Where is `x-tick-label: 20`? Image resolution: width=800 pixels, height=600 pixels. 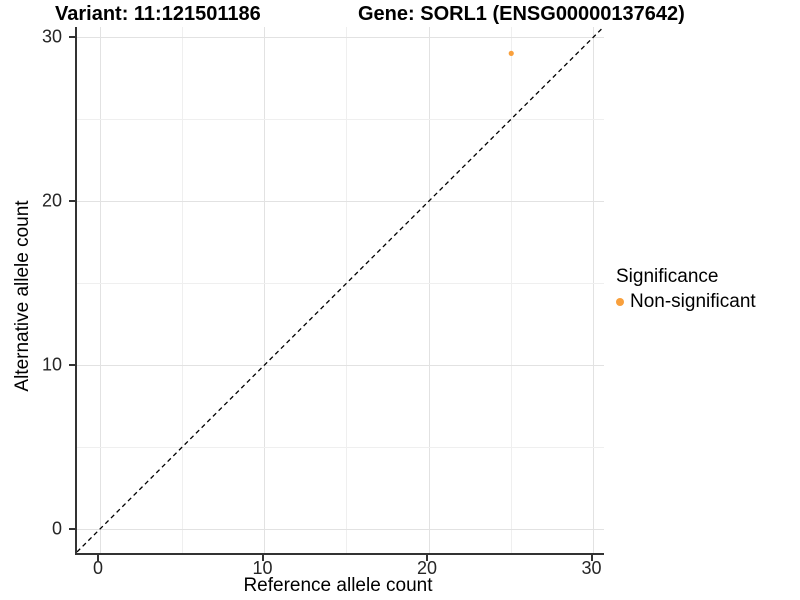
x-tick-label: 20 is located at coordinates (427, 568).